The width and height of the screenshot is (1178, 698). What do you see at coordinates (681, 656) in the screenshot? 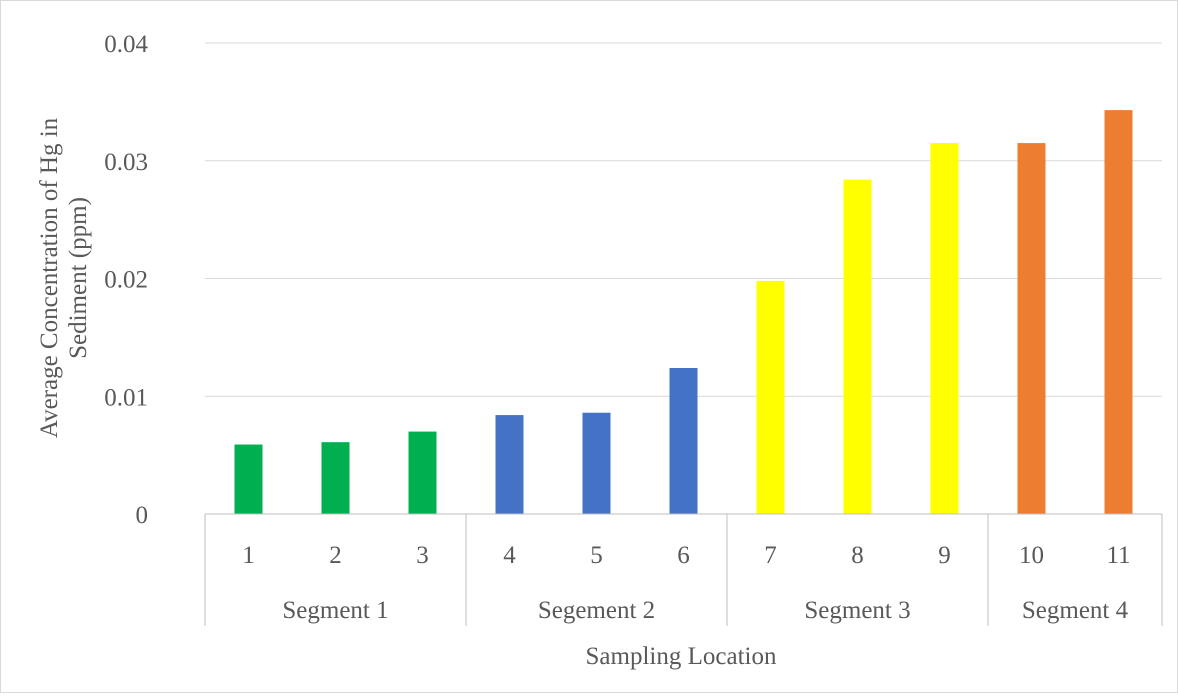
I see `x-axis-title: Sampling Location` at bounding box center [681, 656].